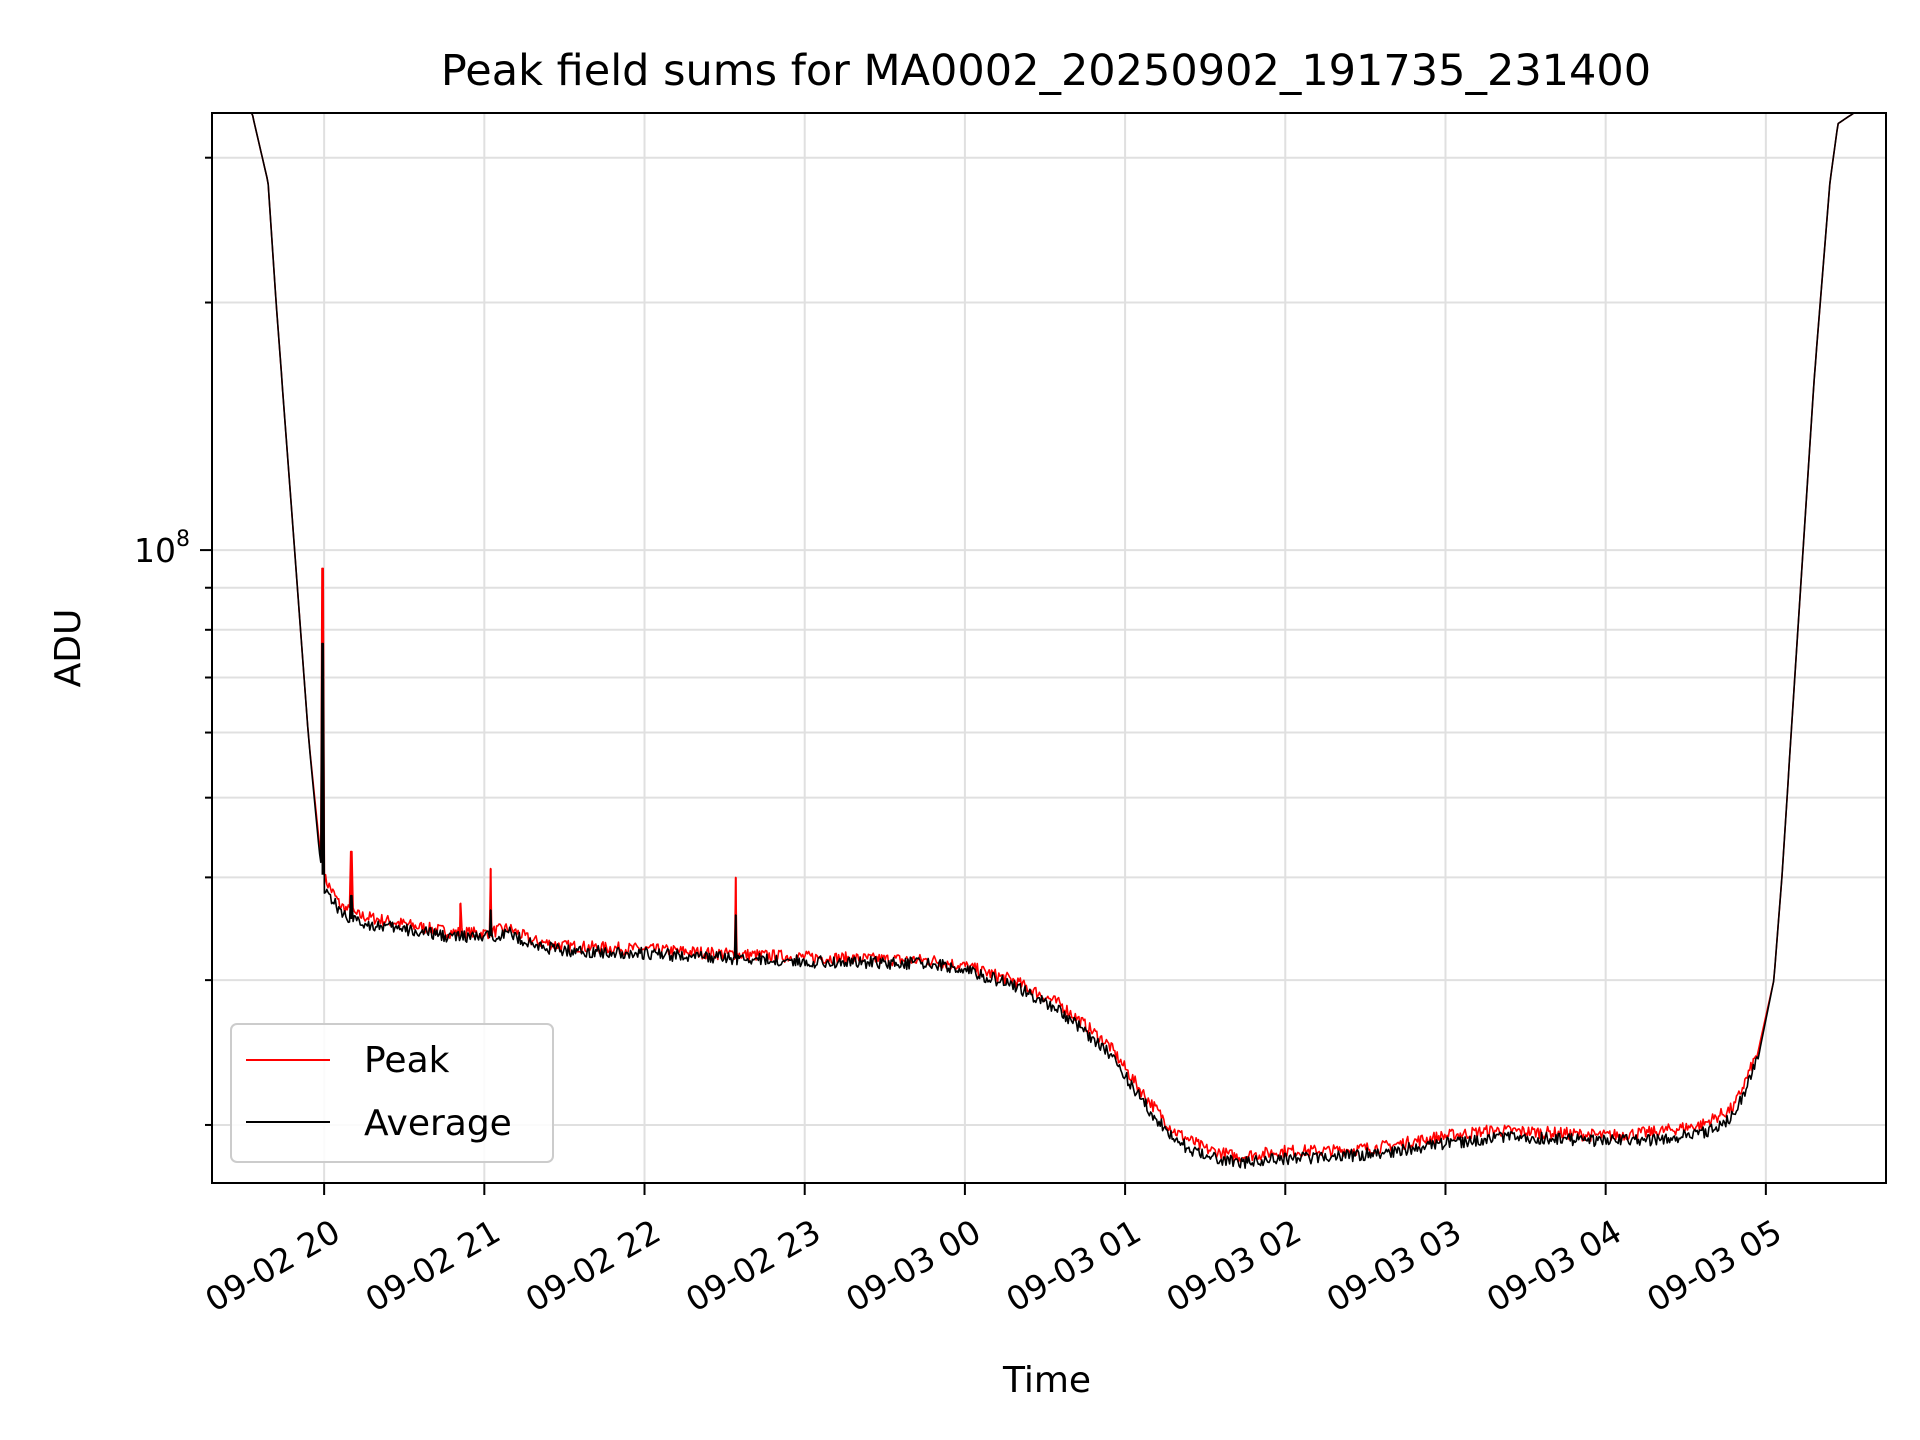 The width and height of the screenshot is (1920, 1440). Describe the element at coordinates (913, 1266) in the screenshot. I see `x-tick-label: 09-03 00` at that location.